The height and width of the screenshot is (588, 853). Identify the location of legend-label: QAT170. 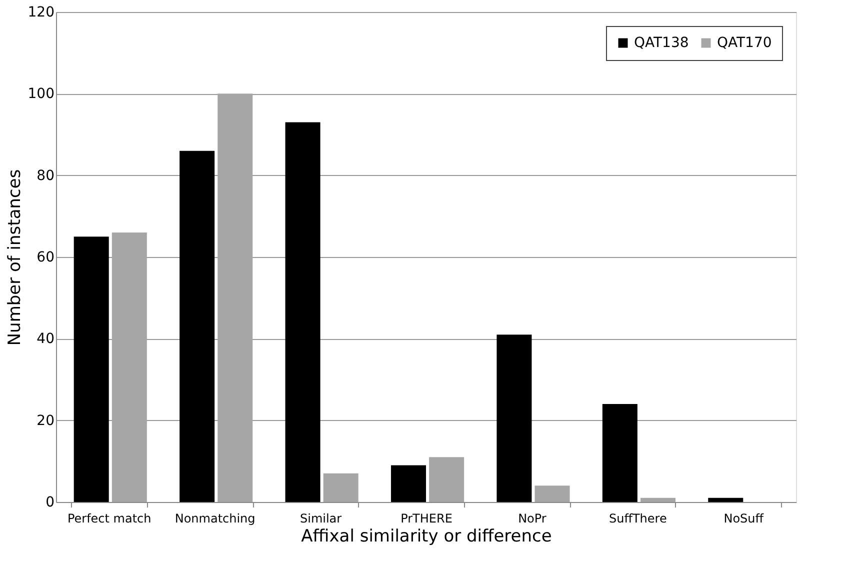
(744, 43).